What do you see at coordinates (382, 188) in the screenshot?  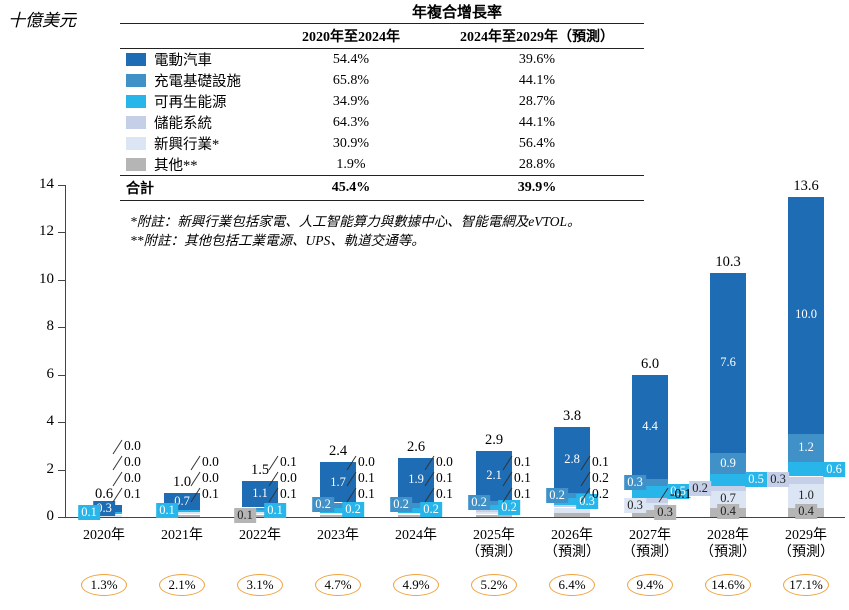 I see `cagr-total-row: 合計 45.4% 39.9%` at bounding box center [382, 188].